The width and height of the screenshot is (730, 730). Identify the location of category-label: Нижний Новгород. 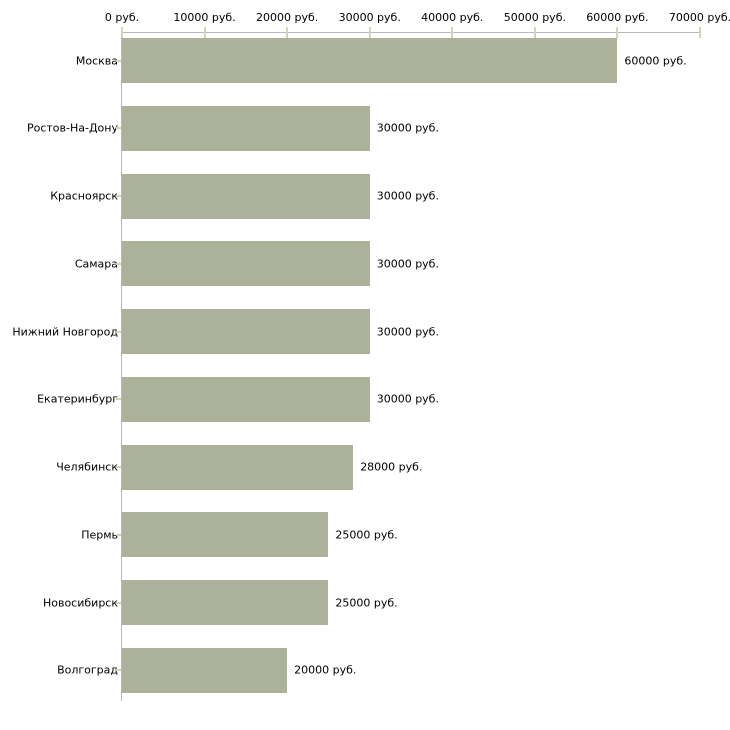
(65, 331).